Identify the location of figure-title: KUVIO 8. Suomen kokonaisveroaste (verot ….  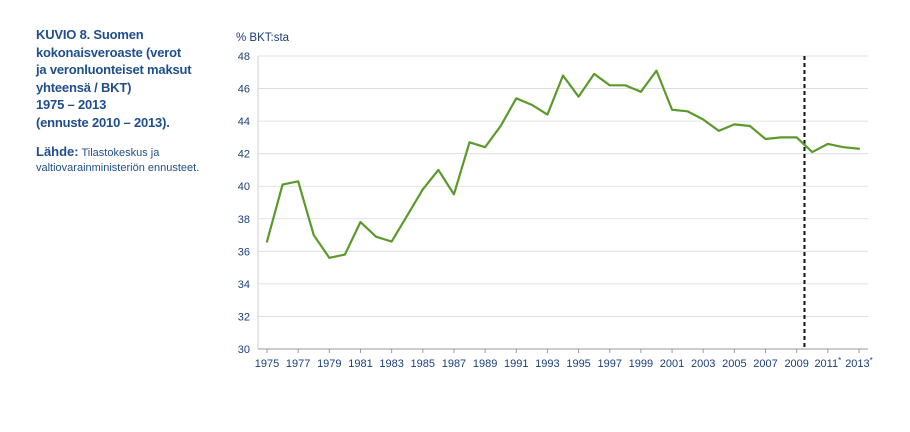
(114, 78).